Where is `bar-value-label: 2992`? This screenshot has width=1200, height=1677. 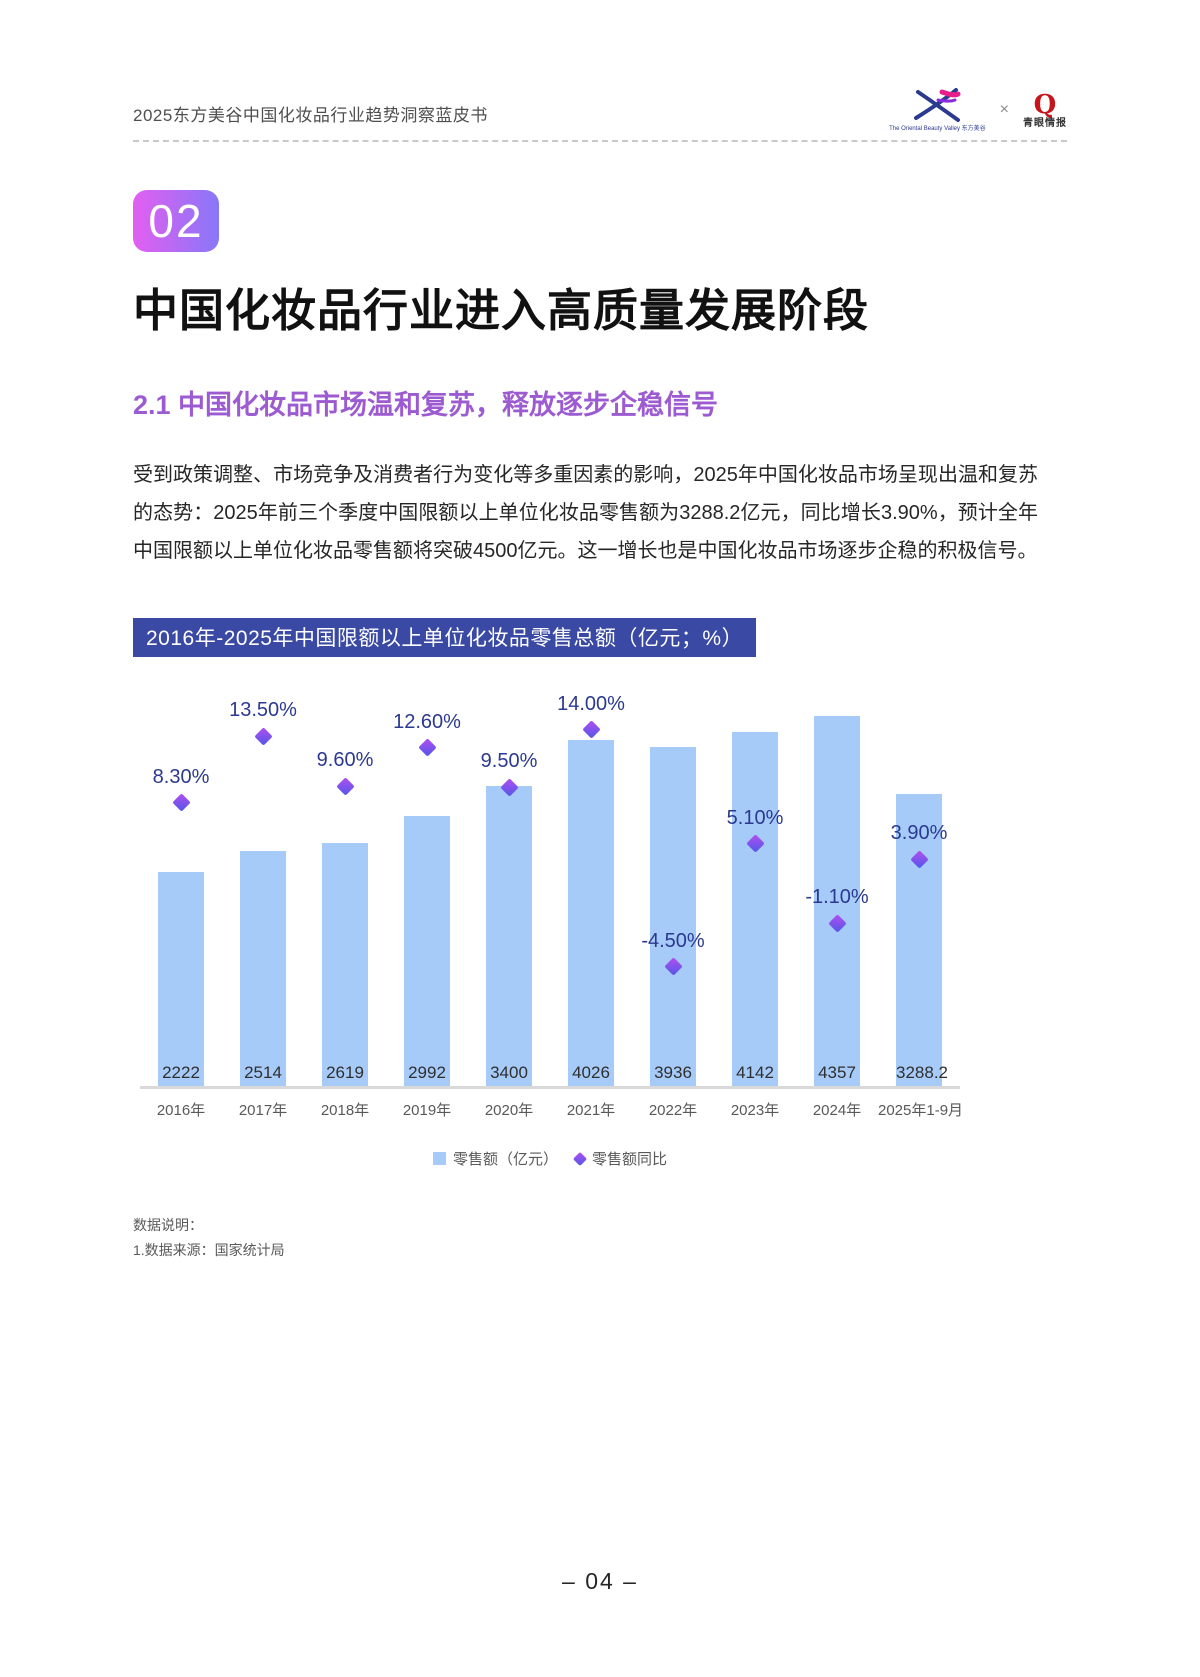 bar-value-label: 2992 is located at coordinates (427, 1072).